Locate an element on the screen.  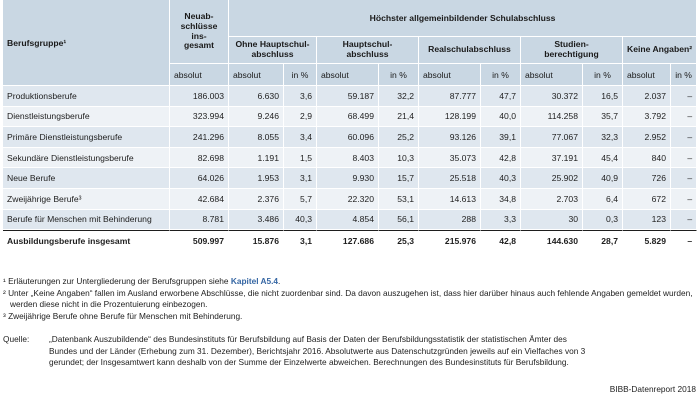
cell-percent: 21,4 is located at coordinates (399, 117).